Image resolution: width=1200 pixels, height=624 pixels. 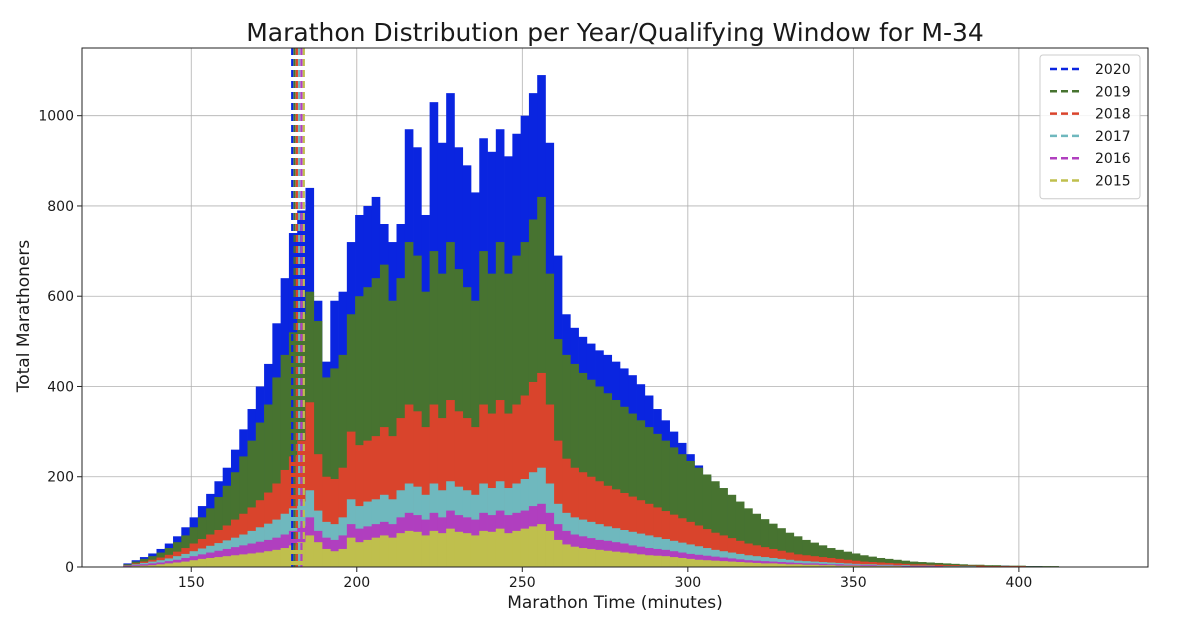 I want to click on x-axis-label: Marathon Time (minutes), so click(x=615, y=603).